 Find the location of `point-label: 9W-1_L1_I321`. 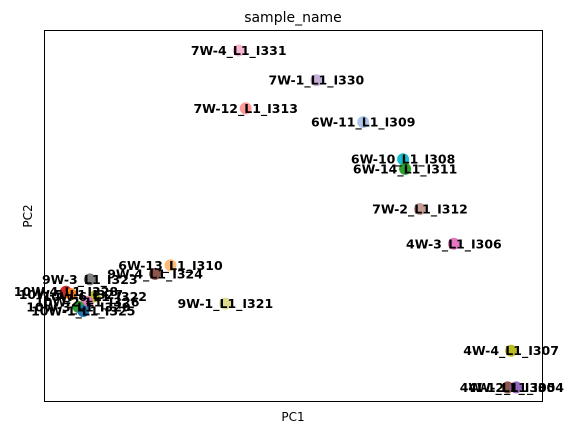

point-label: 9W-1_L1_I321 is located at coordinates (225, 304).